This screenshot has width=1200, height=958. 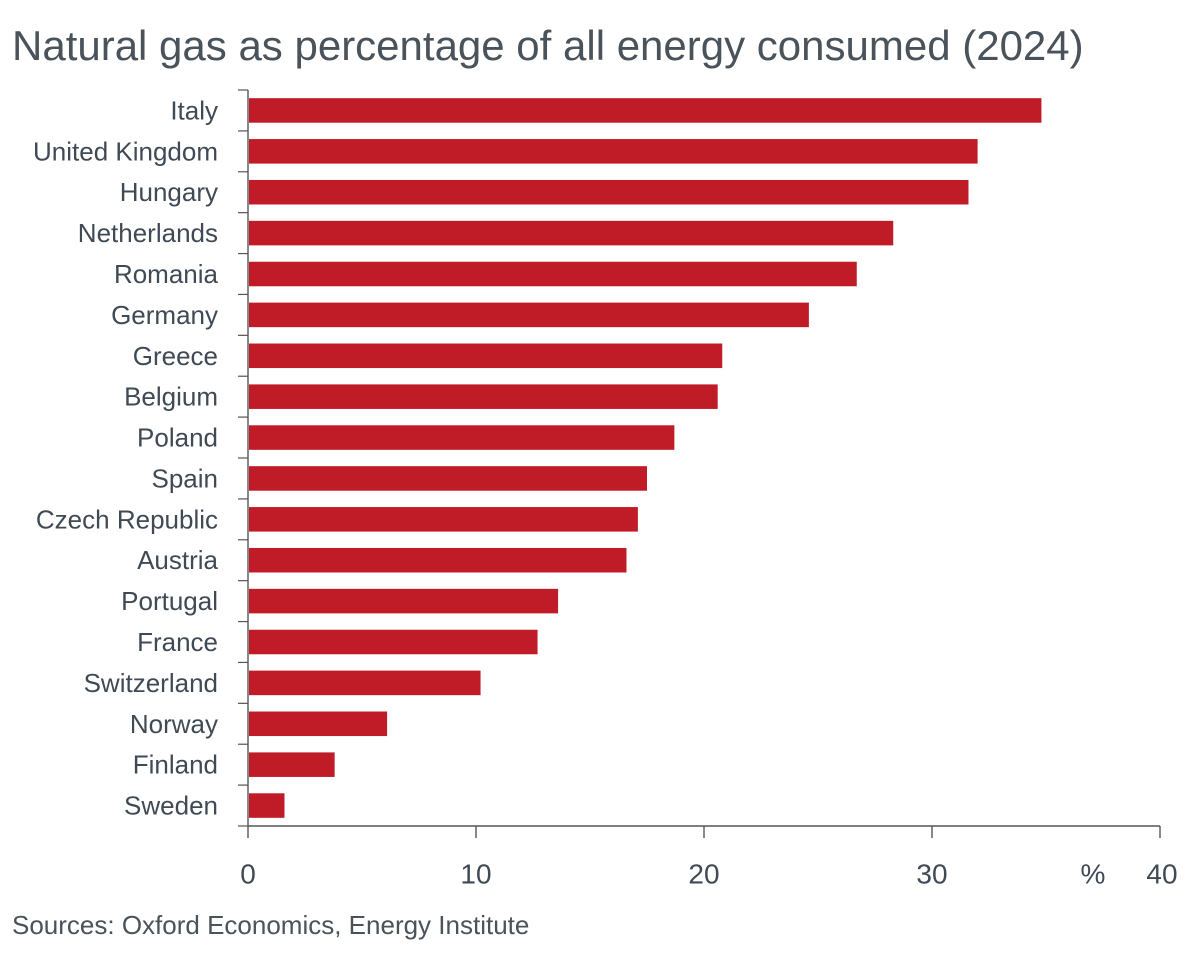 What do you see at coordinates (703, 874) in the screenshot?
I see `x-tick-label-20: 20` at bounding box center [703, 874].